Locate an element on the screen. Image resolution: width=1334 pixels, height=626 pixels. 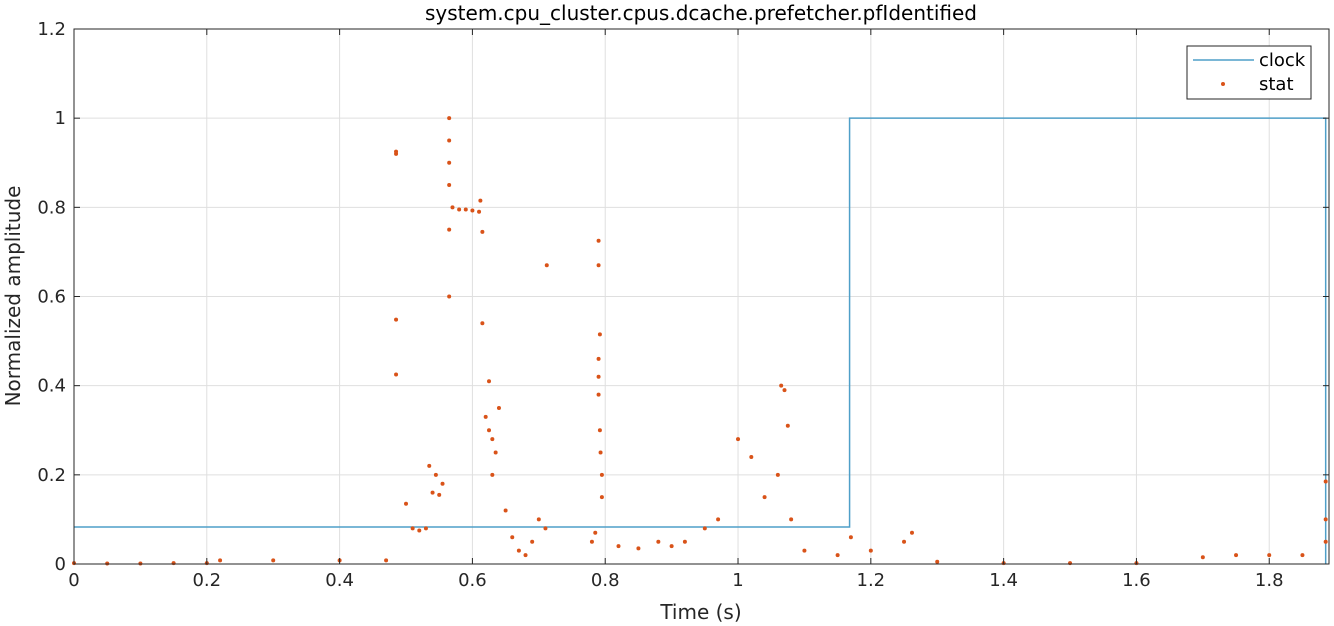
y-tick-label: 0.2 is located at coordinates (51, 475).